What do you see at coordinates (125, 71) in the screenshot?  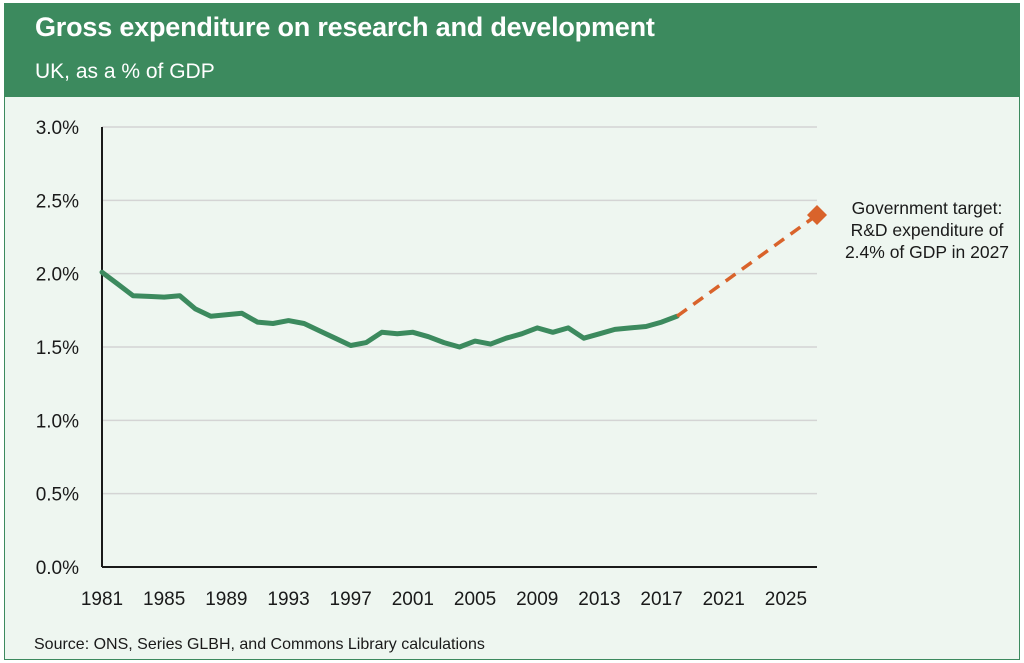 I see `chart-subtitle: UK, as a % of GDP` at bounding box center [125, 71].